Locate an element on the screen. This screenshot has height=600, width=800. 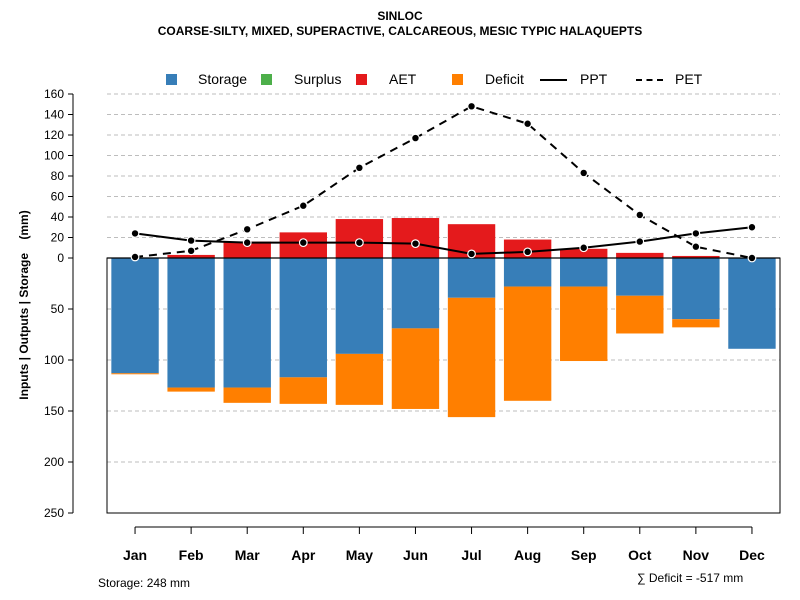
y-tick-label-lower-100: 100 is located at coordinates (54, 360).